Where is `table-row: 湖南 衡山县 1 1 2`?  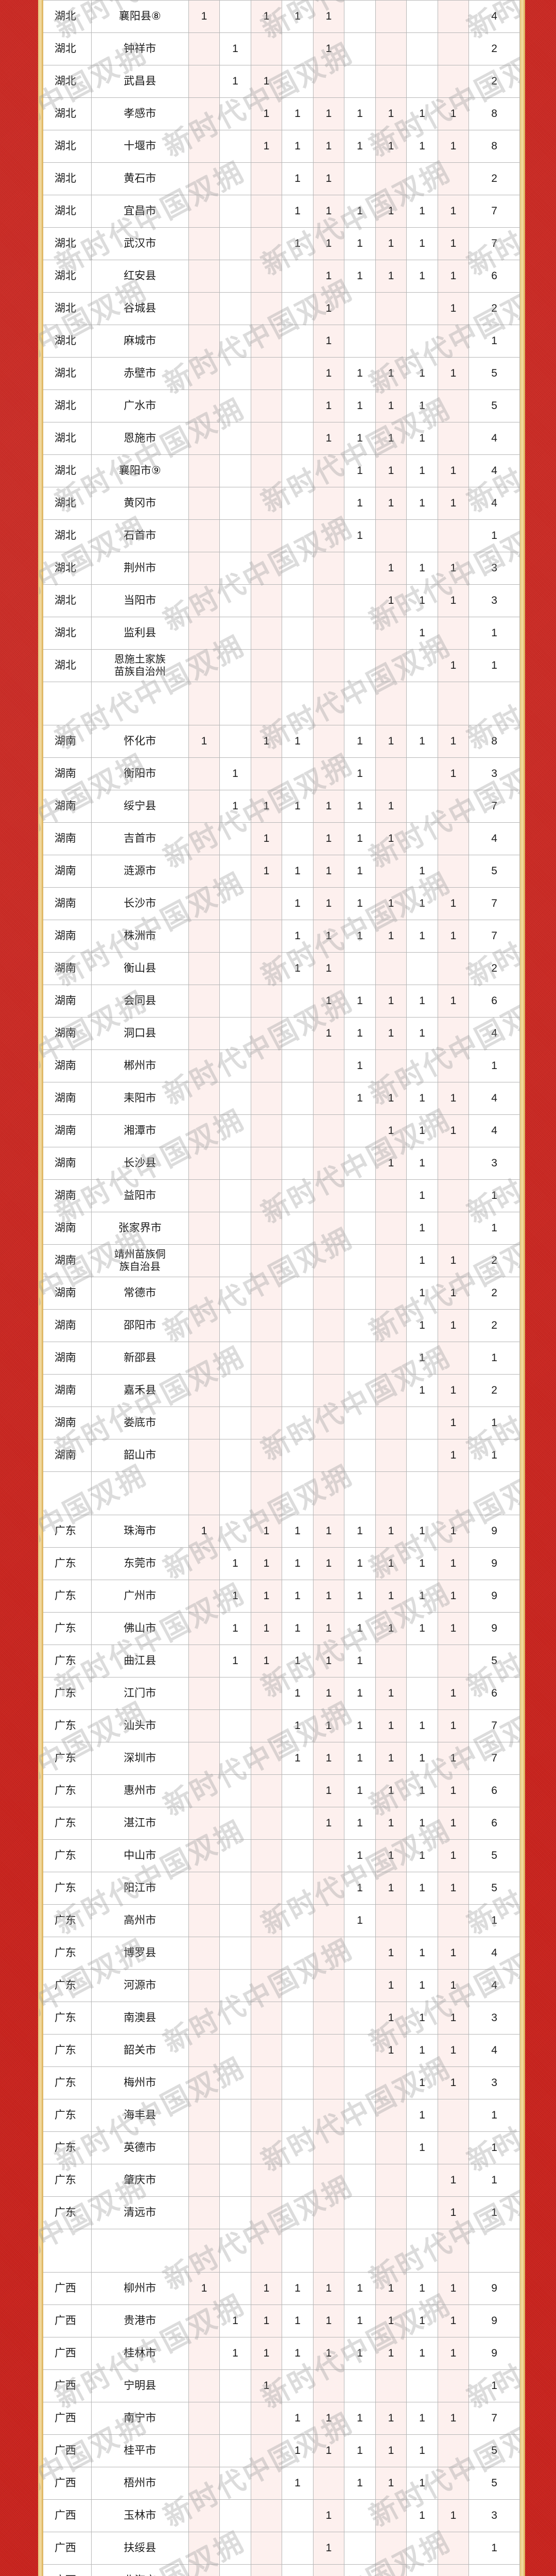 table-row: 湖南 衡山县 1 1 2 is located at coordinates (279, 968).